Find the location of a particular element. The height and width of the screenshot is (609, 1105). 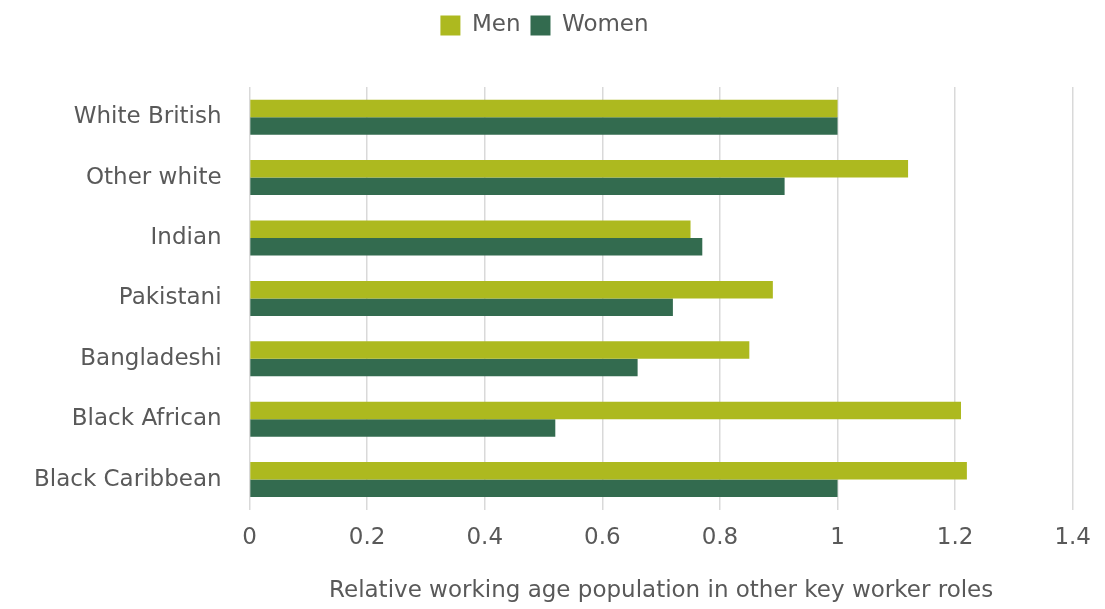

x-axis-title: Relative working age population in other key worker roles is located at coordinates (661, 589).